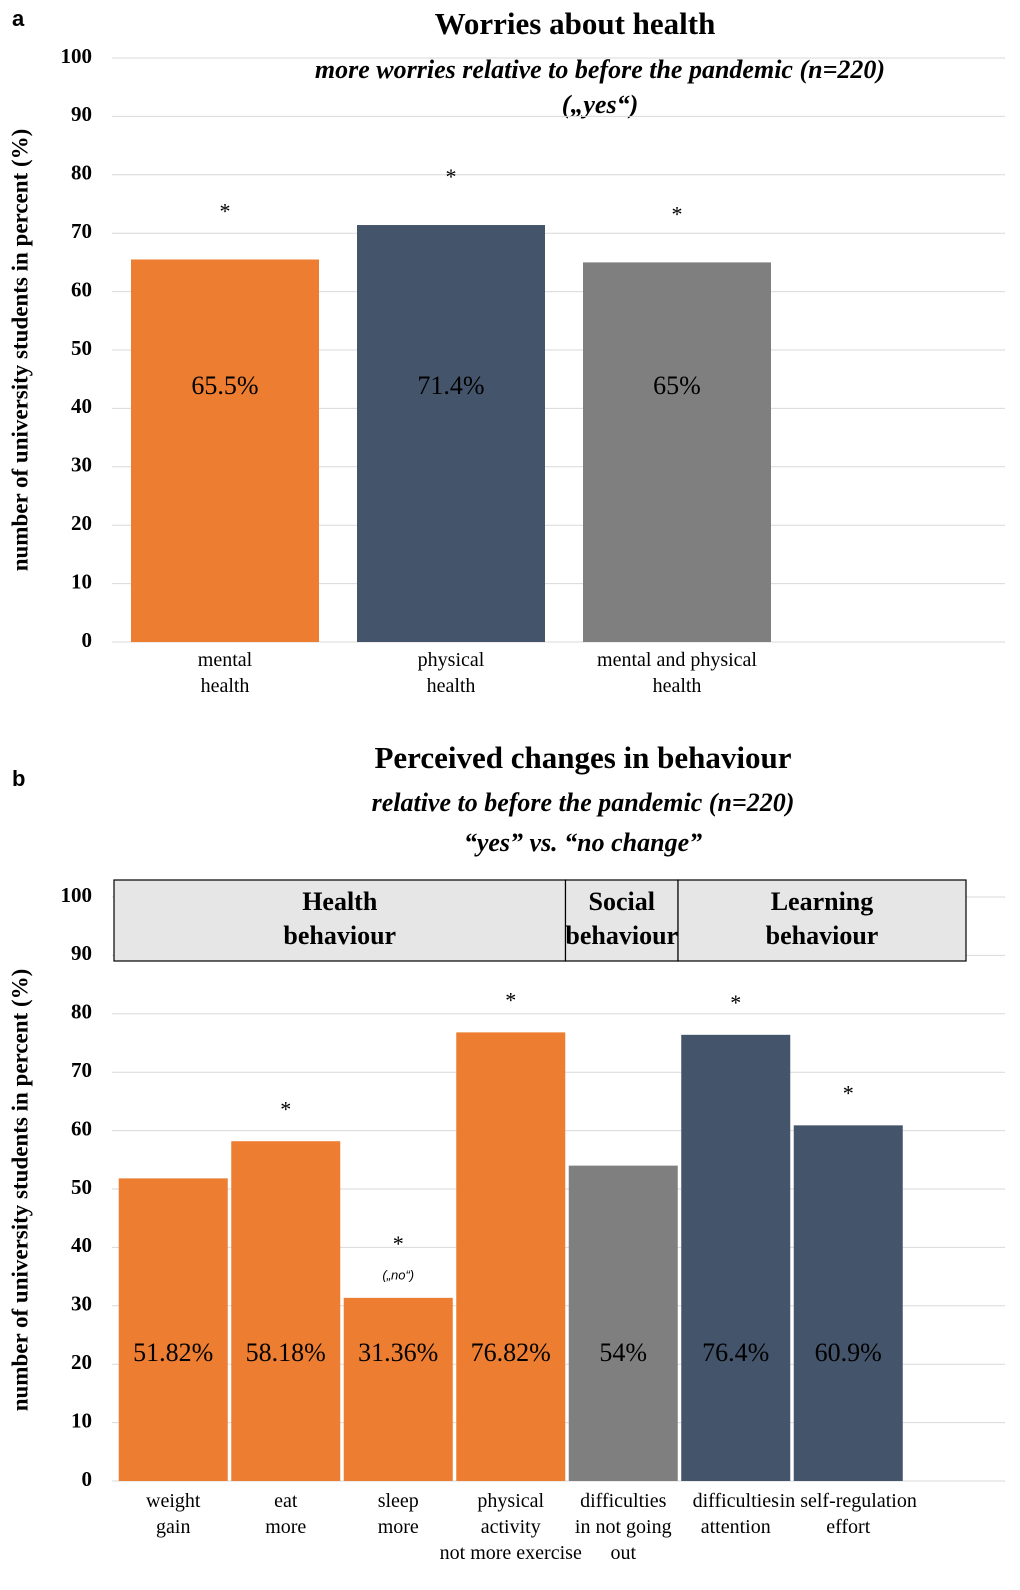 This screenshot has height=1590, width=1020. I want to click on subtitle: („yes“), so click(600, 104).